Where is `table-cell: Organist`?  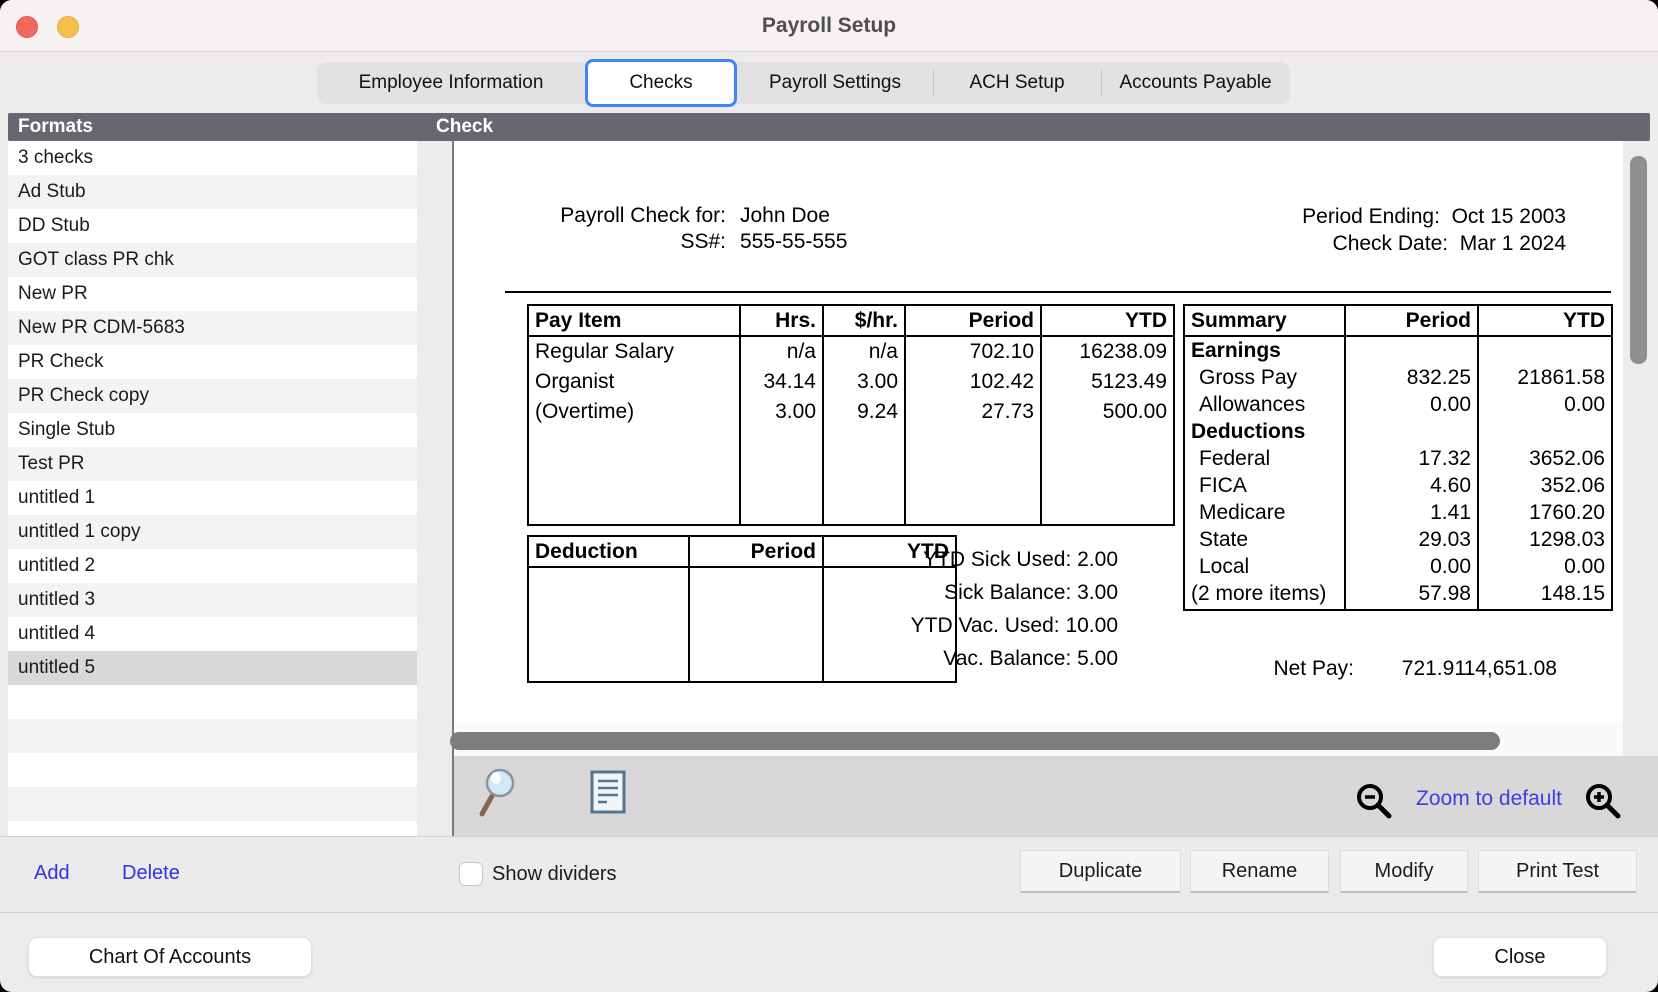
table-cell: Organist is located at coordinates (575, 381).